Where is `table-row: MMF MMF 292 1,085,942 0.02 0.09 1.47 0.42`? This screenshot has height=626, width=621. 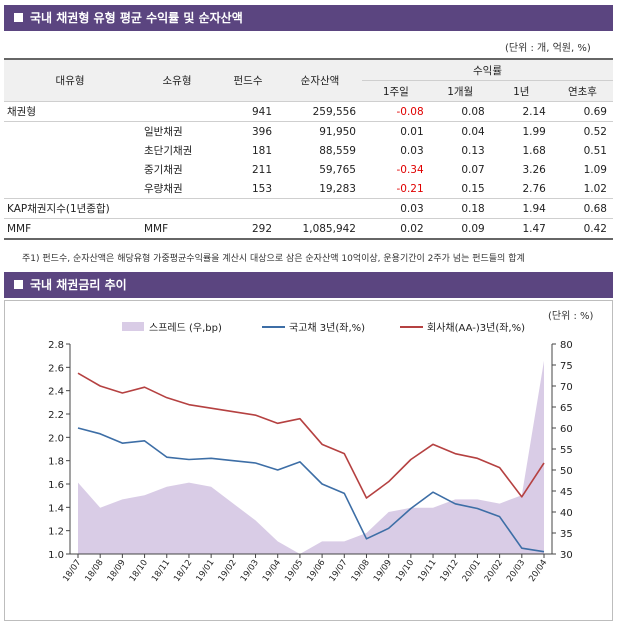 table-row: MMF MMF 292 1,085,942 0.02 0.09 1.47 0.42 is located at coordinates (308, 229).